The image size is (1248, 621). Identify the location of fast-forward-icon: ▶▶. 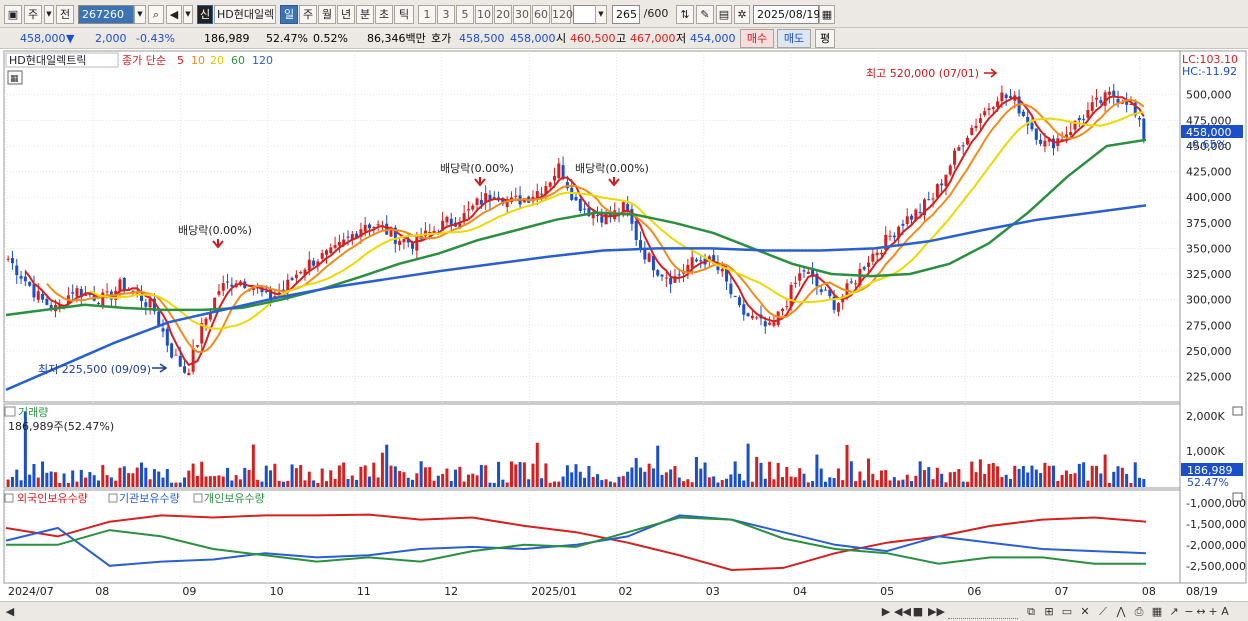
(936, 611).